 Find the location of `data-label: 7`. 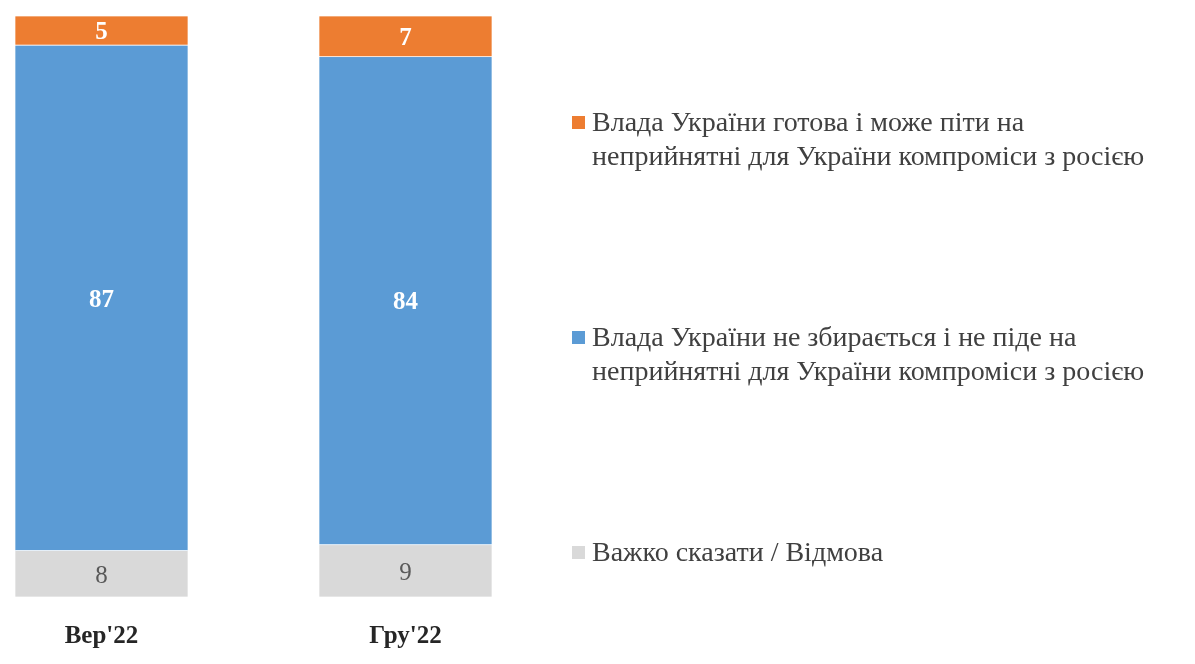

data-label: 7 is located at coordinates (405, 37).